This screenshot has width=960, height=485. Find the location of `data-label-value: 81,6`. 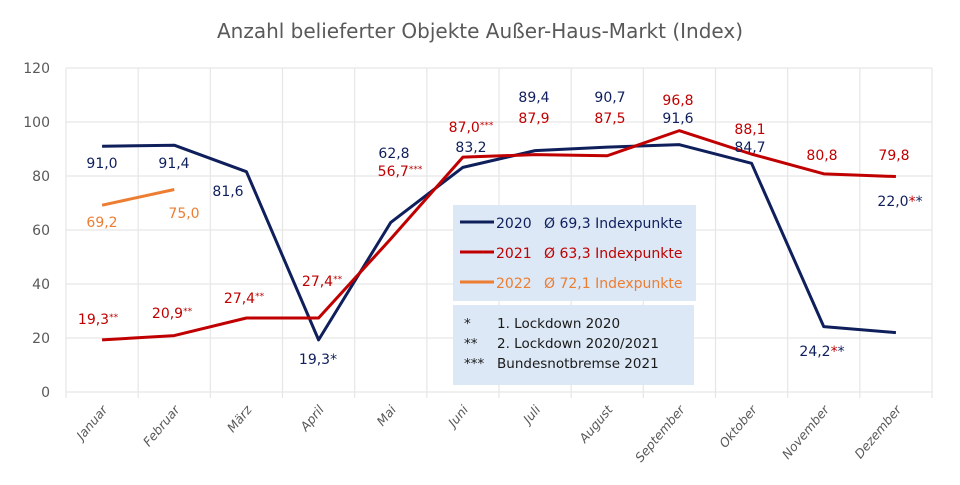

data-label-value: 81,6 is located at coordinates (227, 192).